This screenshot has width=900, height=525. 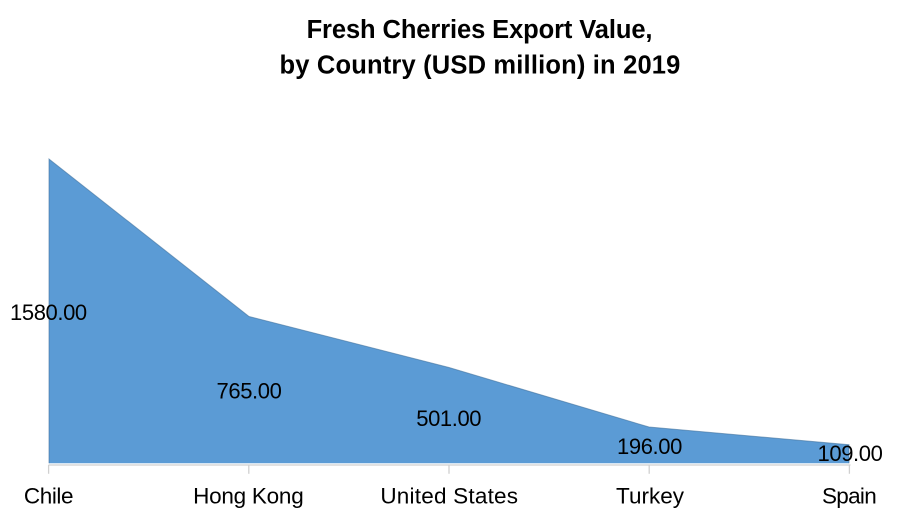 I want to click on svg-text: 765.00, so click(x=249, y=391).